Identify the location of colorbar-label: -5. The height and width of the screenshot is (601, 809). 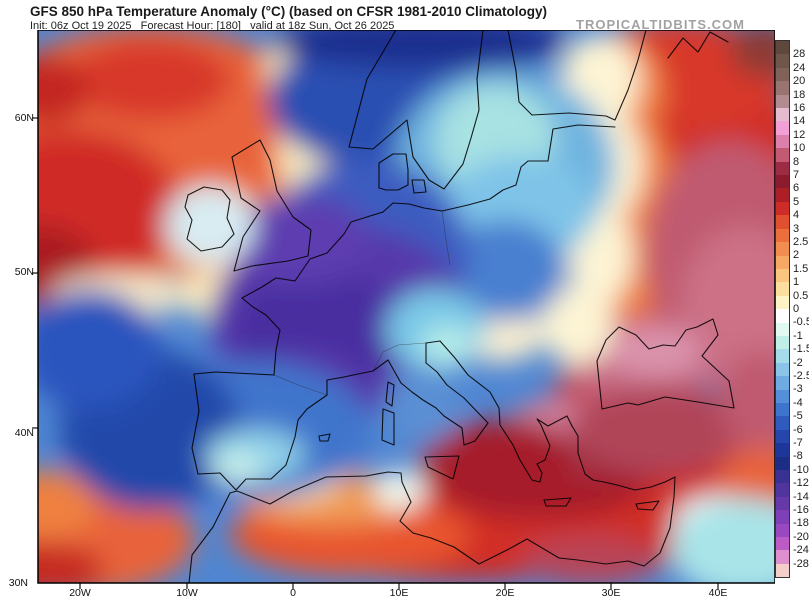
(798, 416).